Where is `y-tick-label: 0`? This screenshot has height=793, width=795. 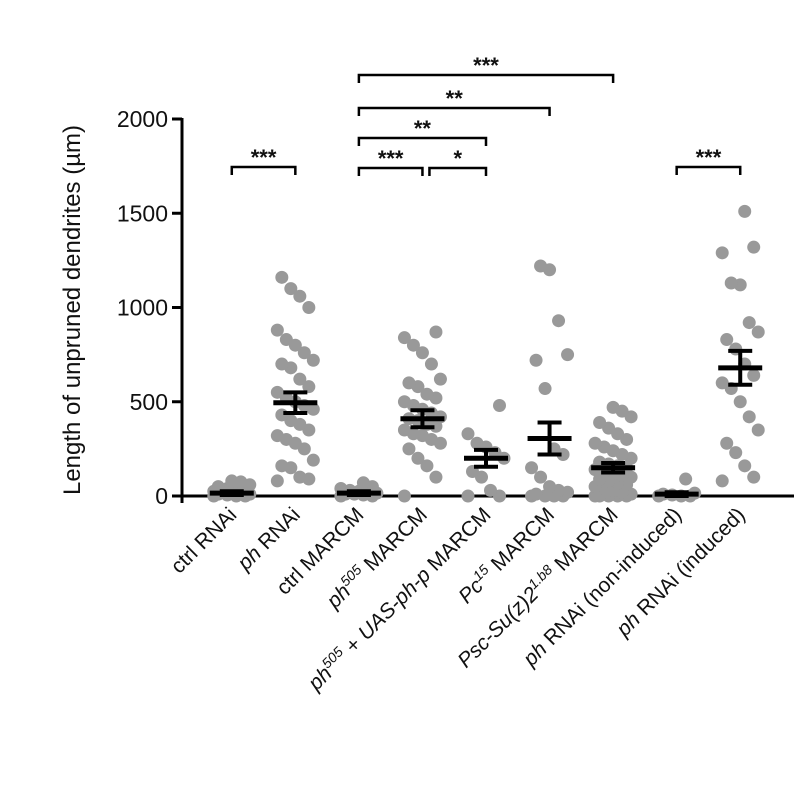
y-tick-label: 0 is located at coordinates (161, 496).